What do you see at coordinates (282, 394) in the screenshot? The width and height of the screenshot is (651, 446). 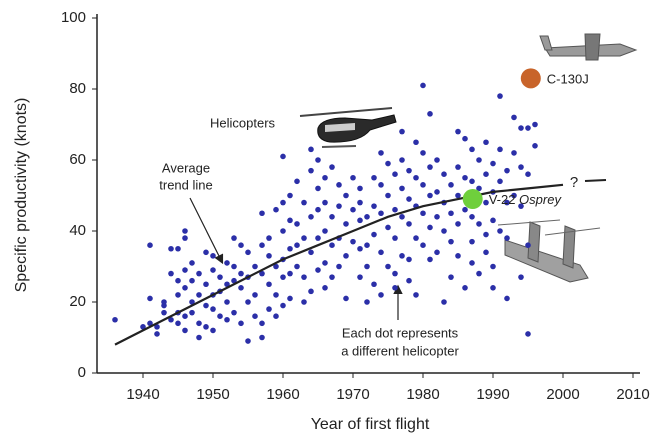 I see `x-tick-label: 1960` at bounding box center [282, 394].